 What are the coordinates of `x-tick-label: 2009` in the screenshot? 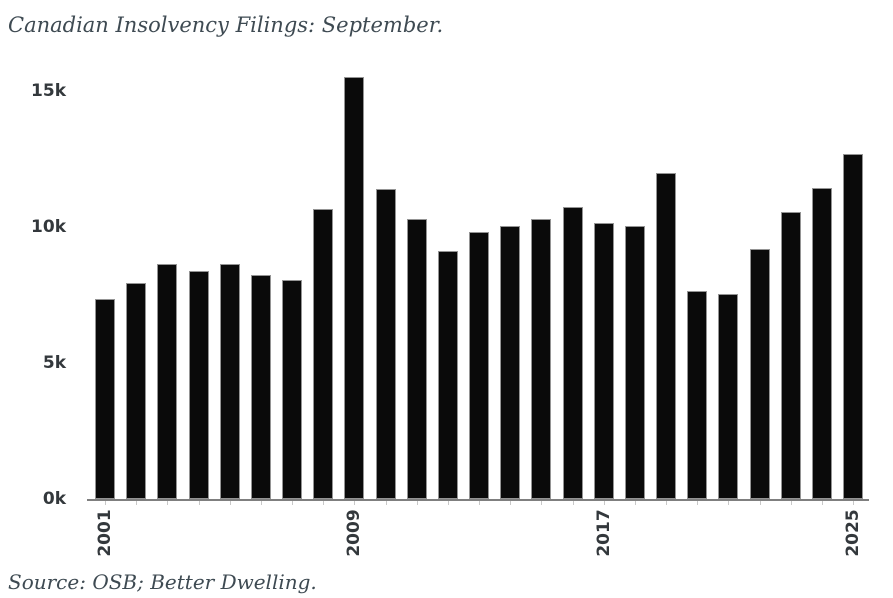 It's located at (354, 533).